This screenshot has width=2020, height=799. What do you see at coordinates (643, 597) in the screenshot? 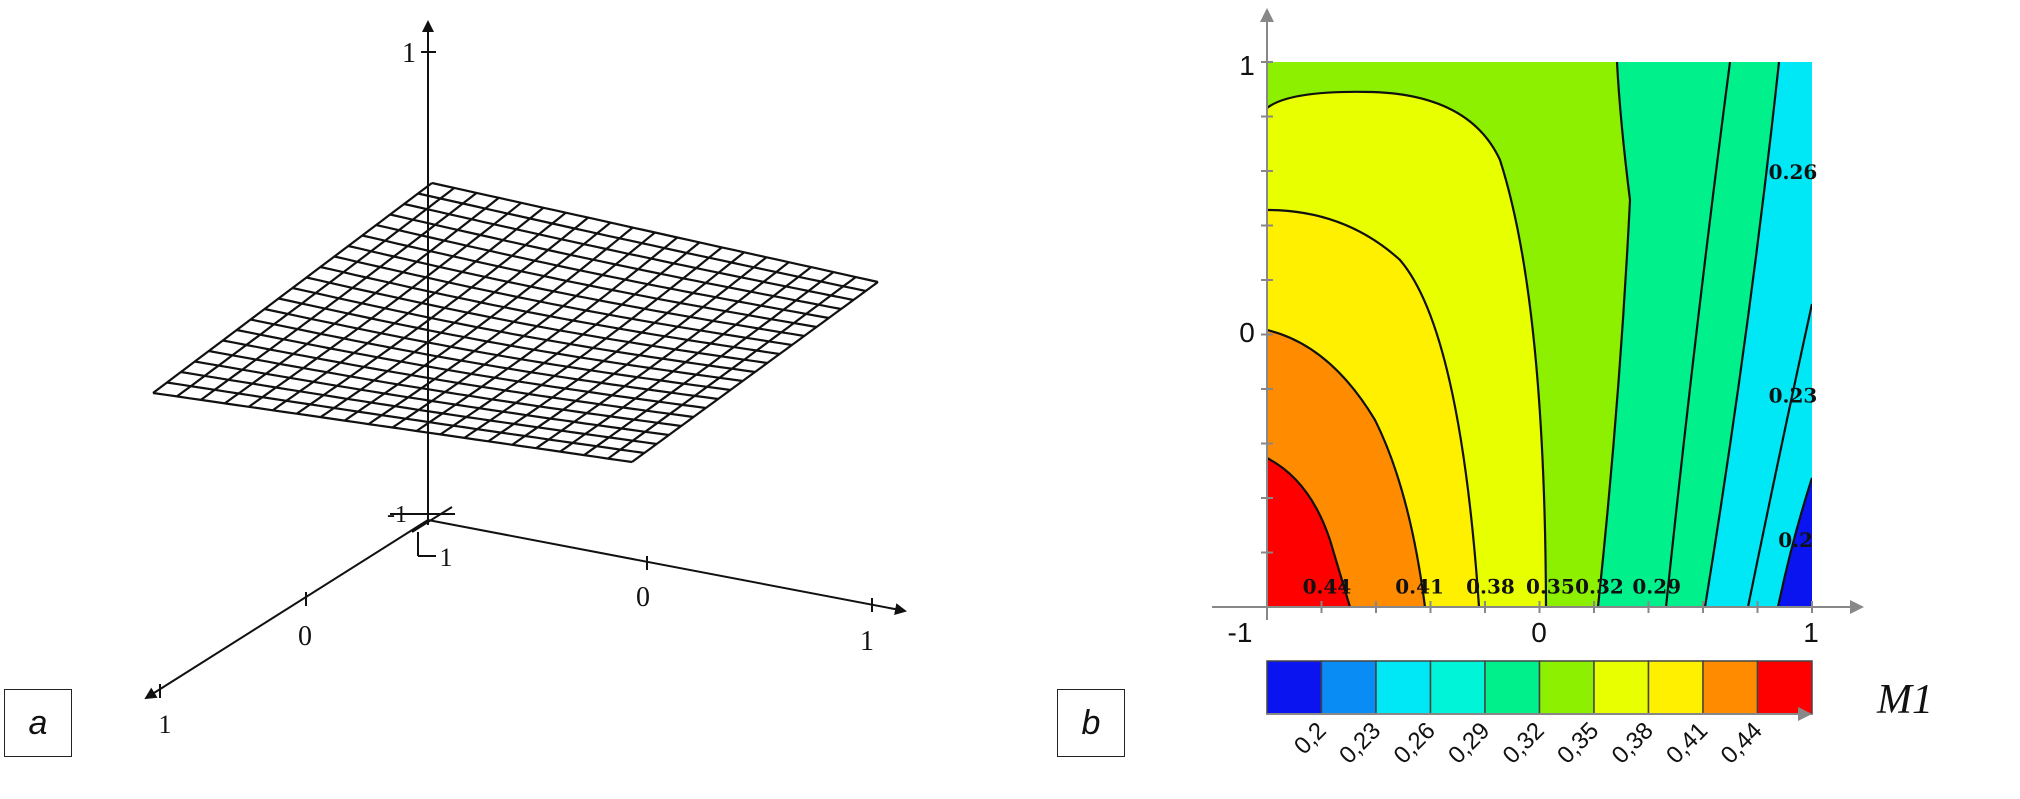
I see `x-tick-label-0: 0` at bounding box center [643, 597].